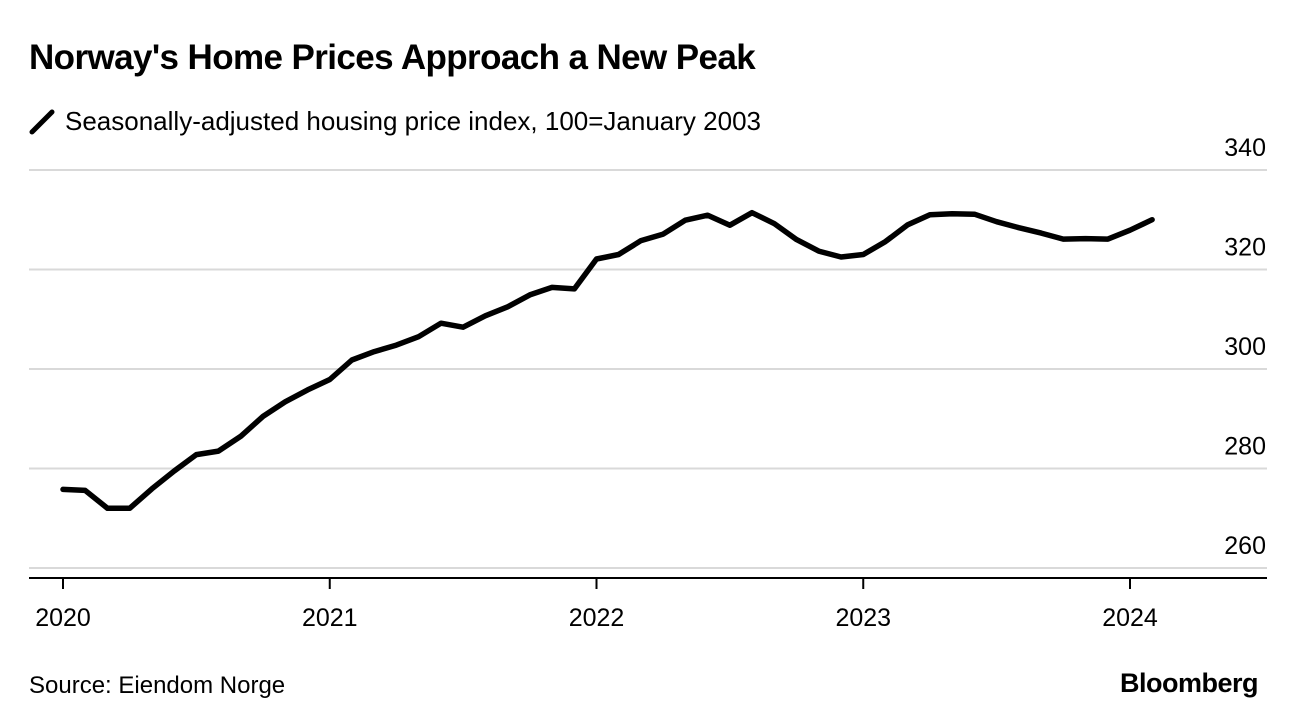 This screenshot has width=1296, height=728. Describe the element at coordinates (1245, 447) in the screenshot. I see `y-tick-label-280: 280` at that location.